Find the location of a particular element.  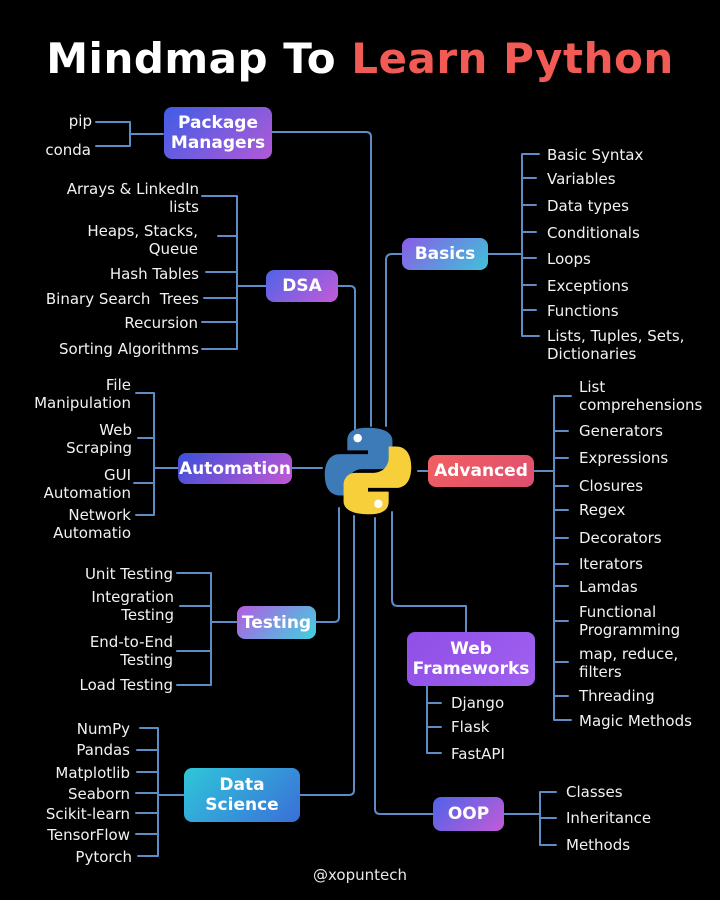

node-package-managers: Package Managers is located at coordinates (218, 133).